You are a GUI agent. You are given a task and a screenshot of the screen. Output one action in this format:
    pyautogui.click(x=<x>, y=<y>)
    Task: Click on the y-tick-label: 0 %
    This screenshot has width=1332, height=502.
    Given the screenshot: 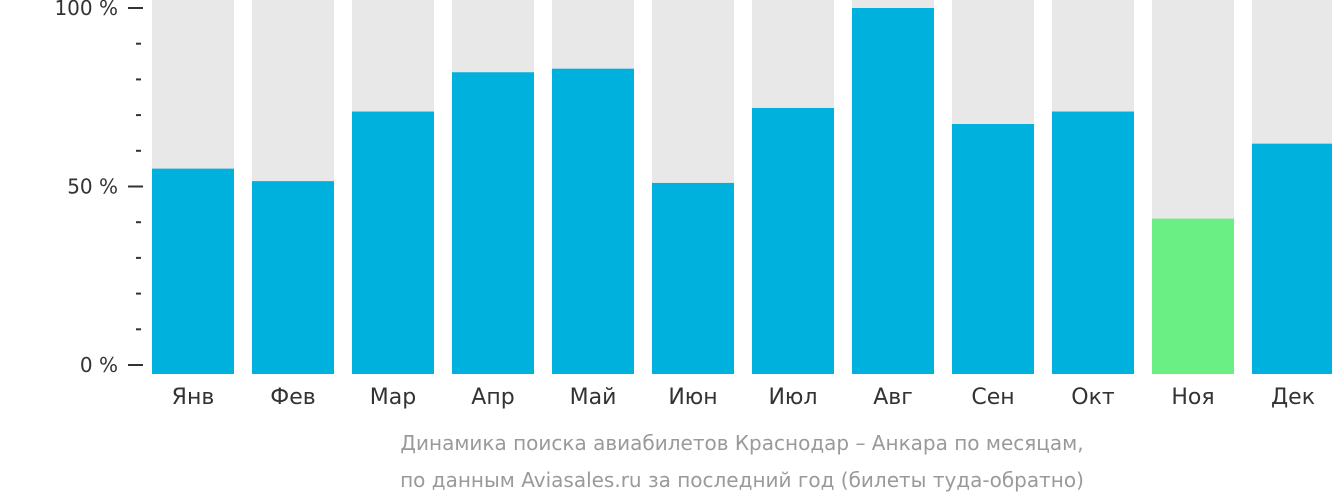 What is the action you would take?
    pyautogui.click(x=99, y=365)
    